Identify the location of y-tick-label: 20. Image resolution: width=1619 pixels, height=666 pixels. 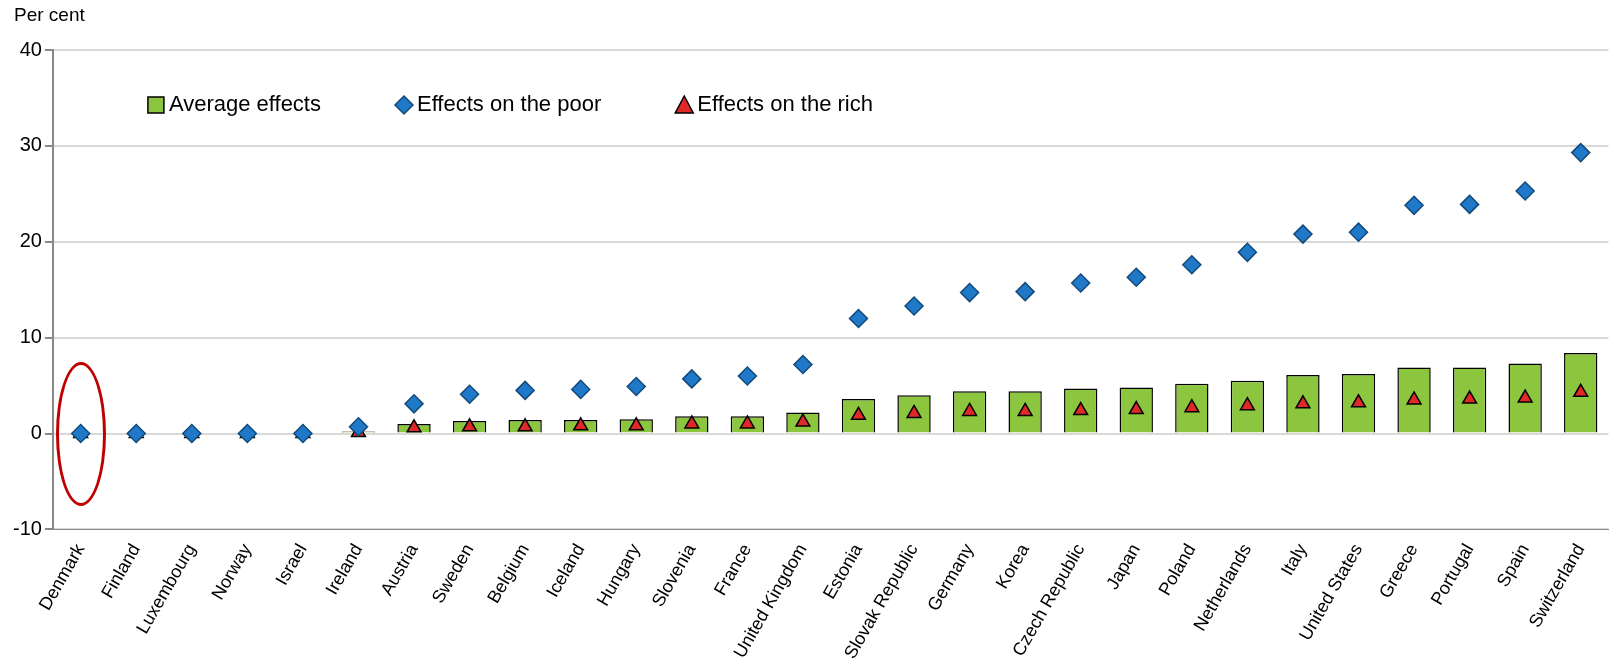
(30, 240).